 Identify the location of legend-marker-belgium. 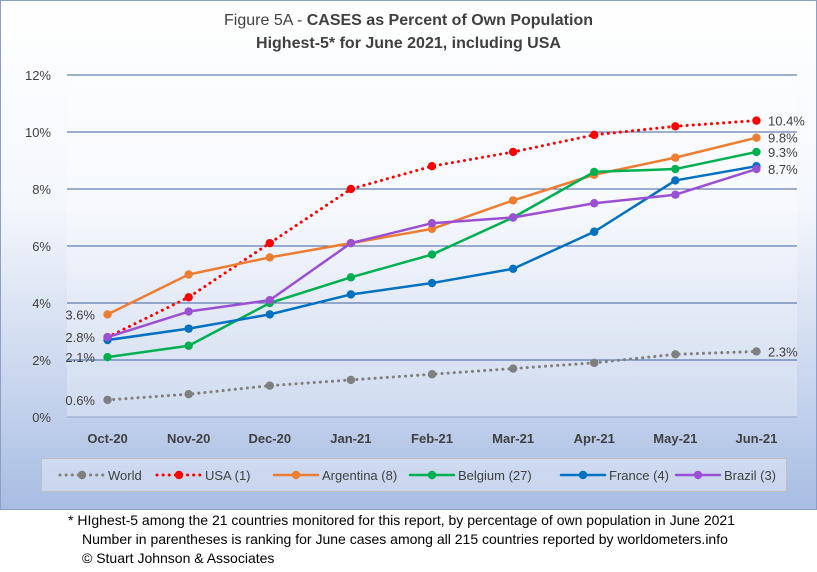
(432, 475).